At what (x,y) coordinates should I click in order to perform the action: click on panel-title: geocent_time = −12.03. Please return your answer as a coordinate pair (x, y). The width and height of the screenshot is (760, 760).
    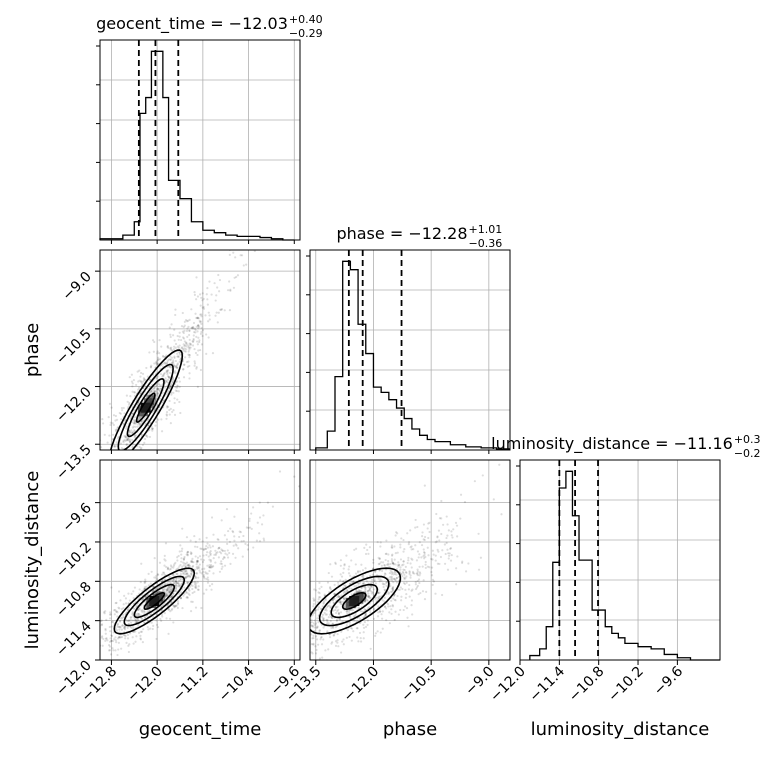
    Looking at the image, I should click on (192, 24).